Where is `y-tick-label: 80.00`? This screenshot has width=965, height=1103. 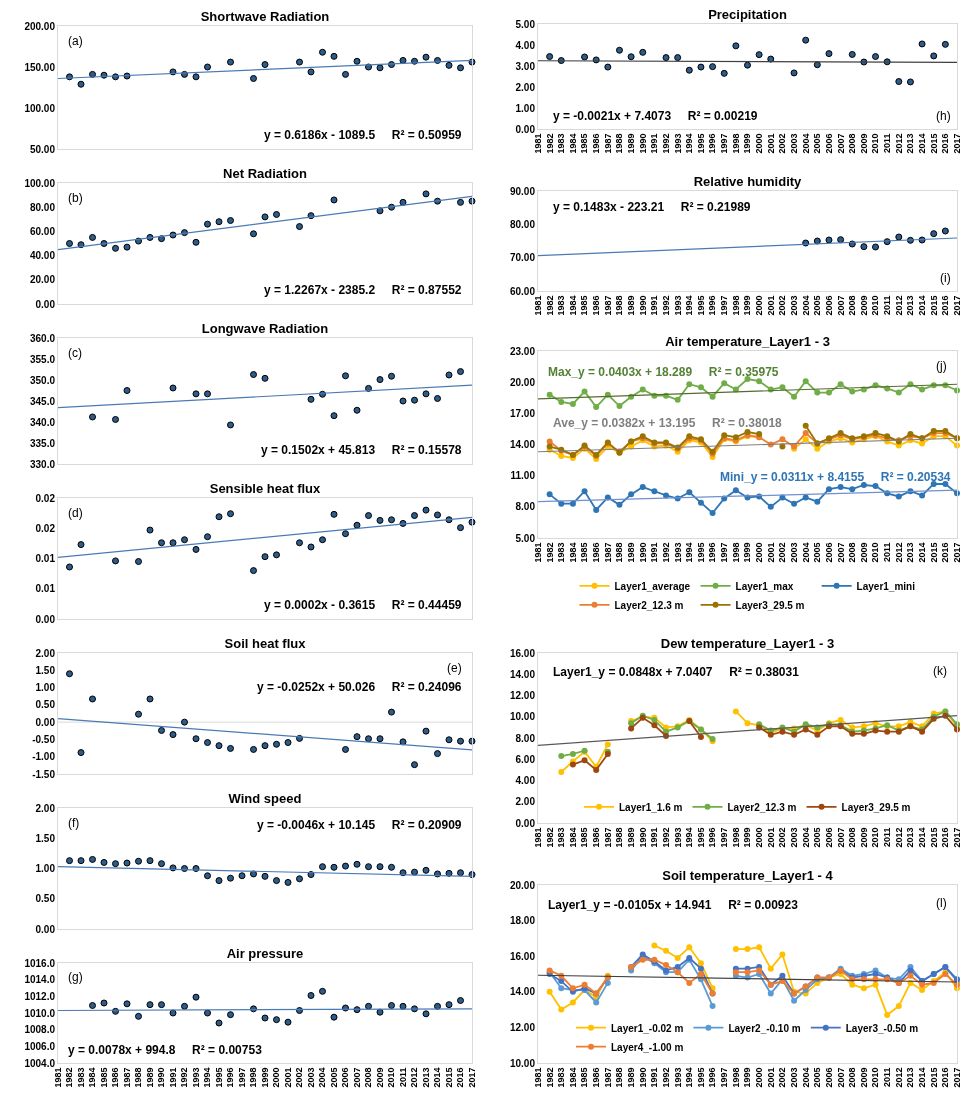 y-tick-label: 80.00 is located at coordinates (42, 207).